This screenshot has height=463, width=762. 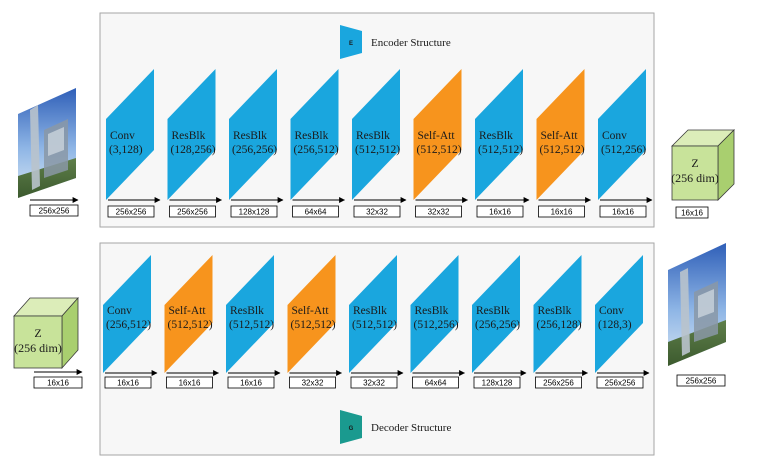 I want to click on encoder-block-3-resolution-box, so click(x=254, y=211).